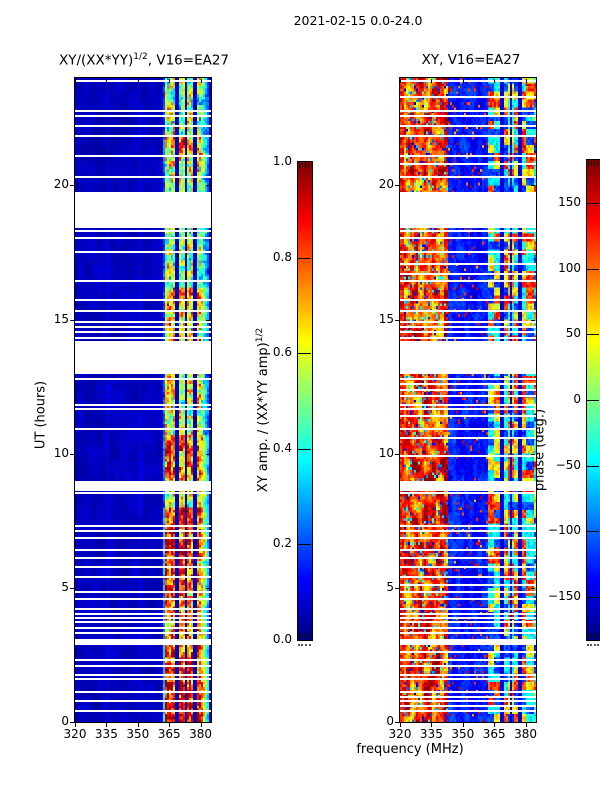 The width and height of the screenshot is (600, 800). I want to click on x-tick-label: 320, so click(400, 734).